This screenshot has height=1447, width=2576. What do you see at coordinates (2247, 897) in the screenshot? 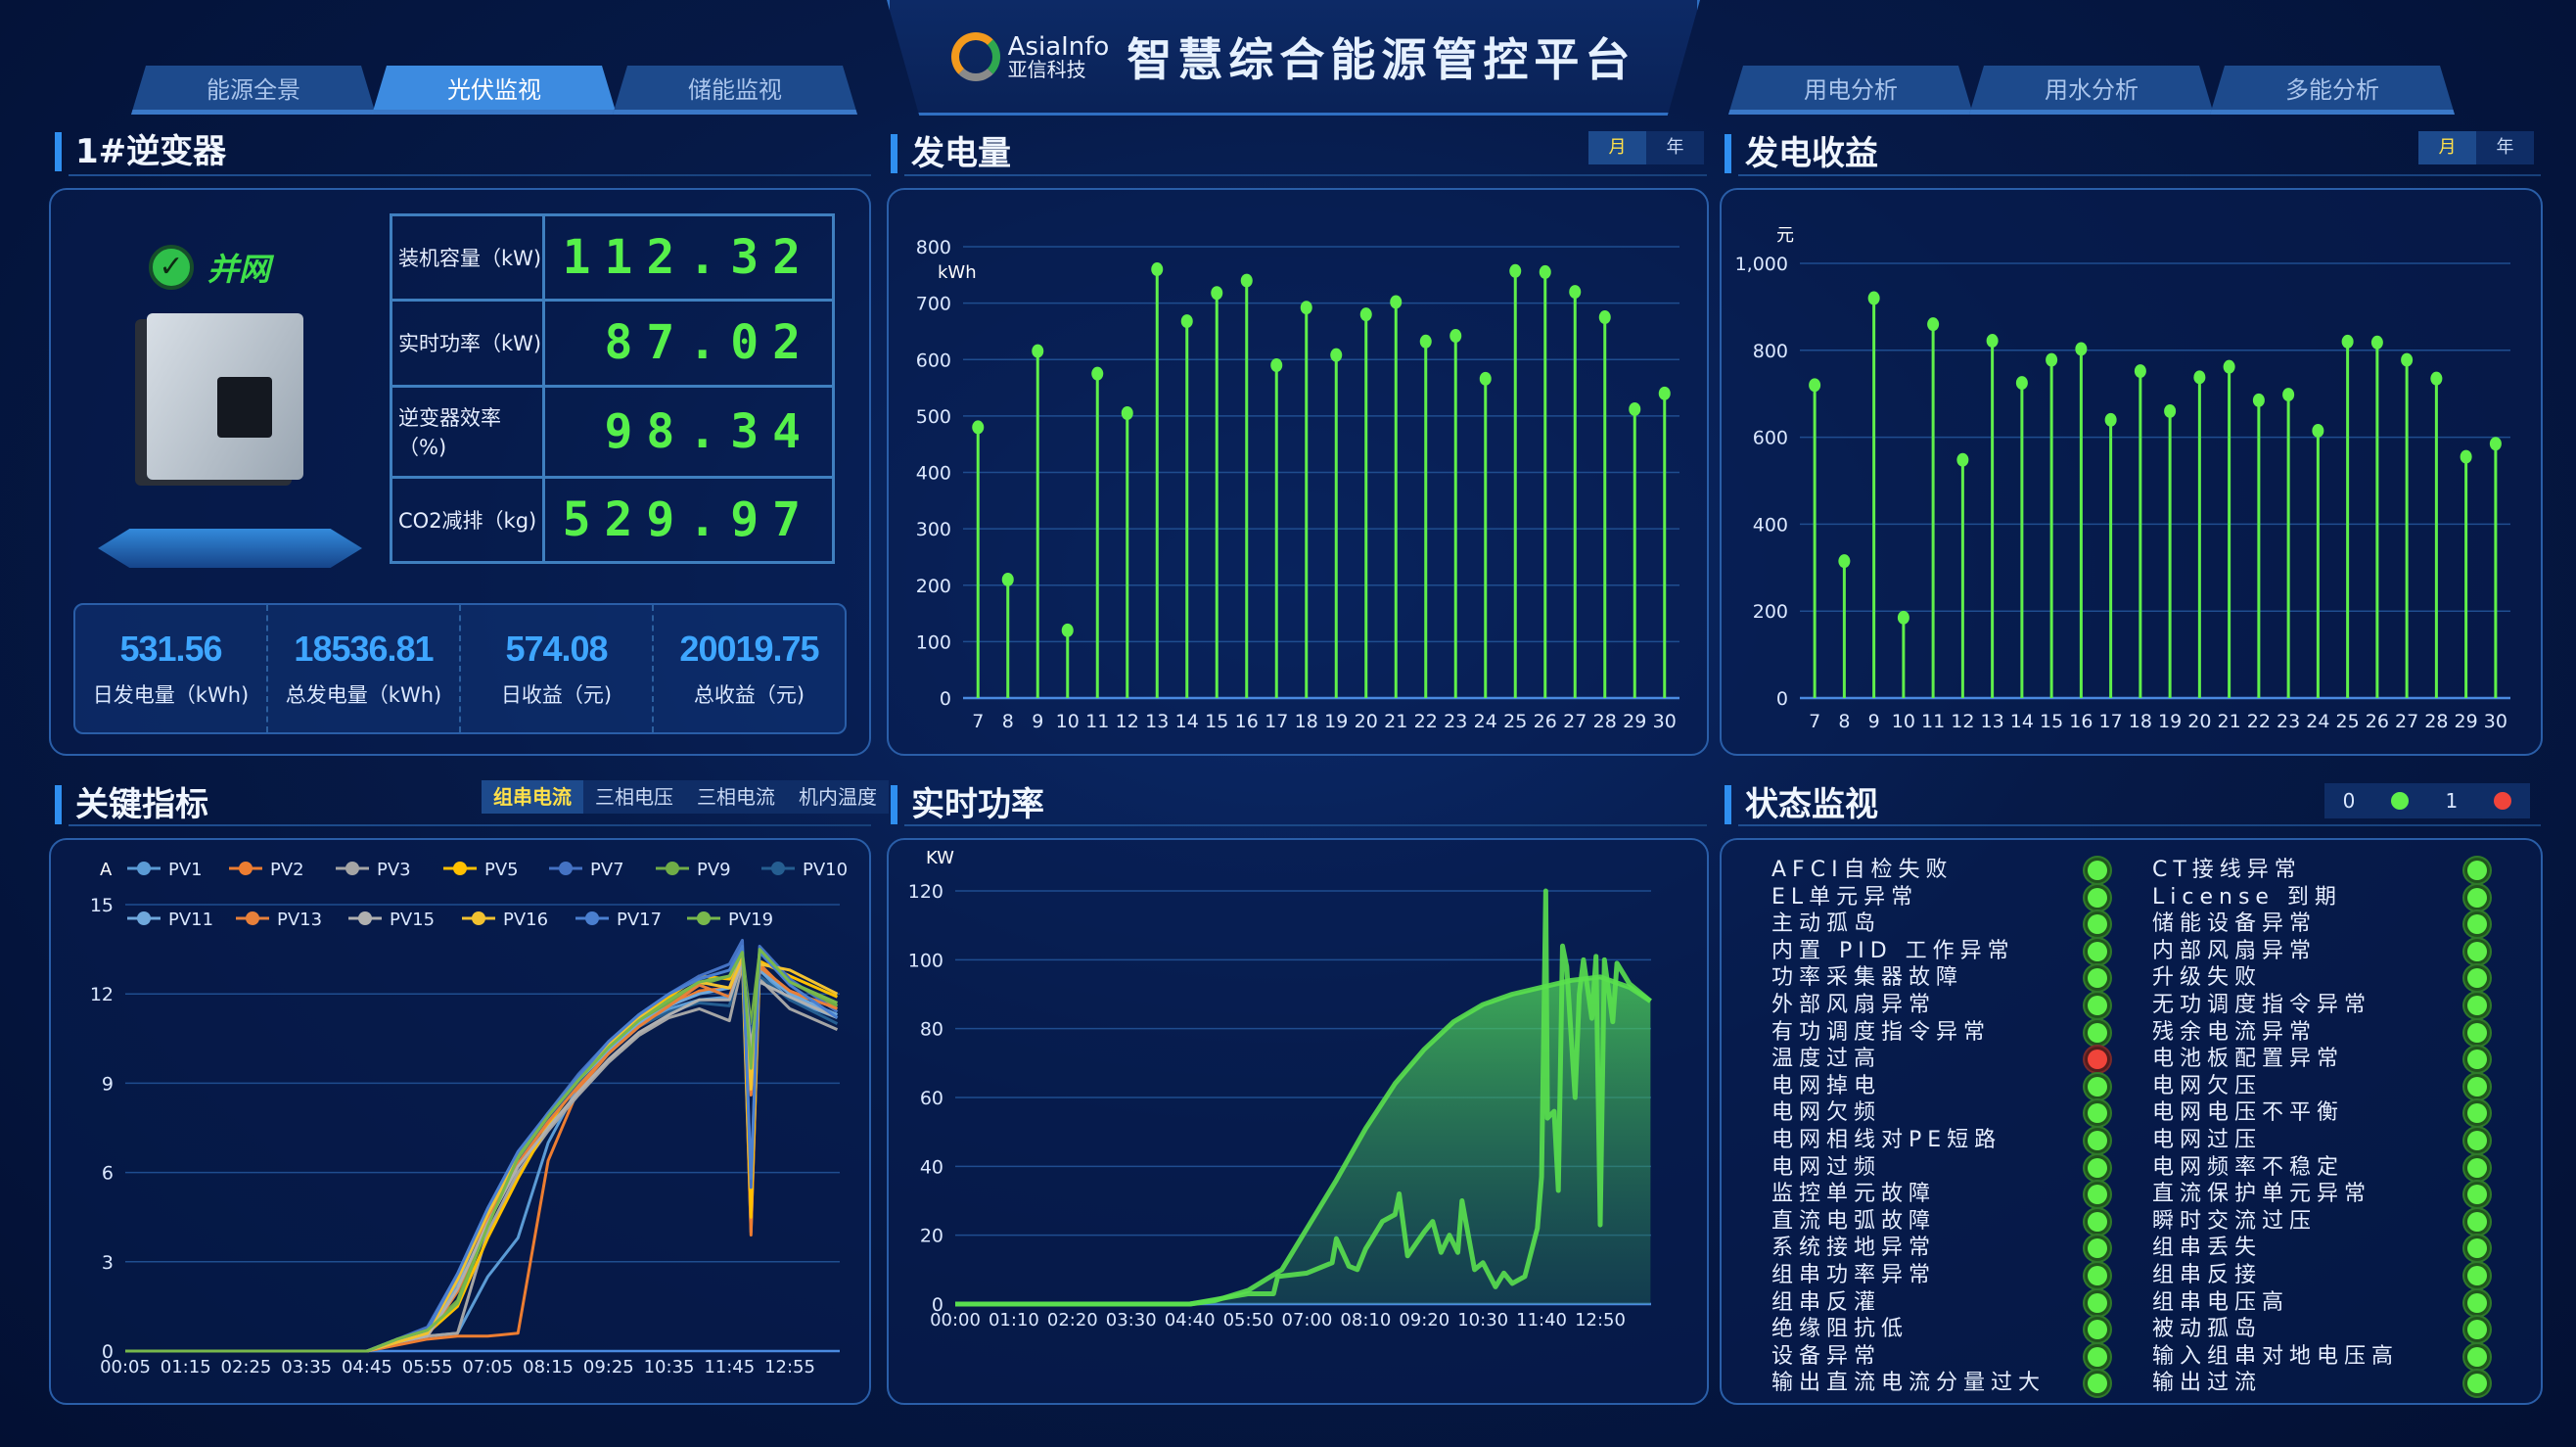
I see `status-label: License 到期` at bounding box center [2247, 897].